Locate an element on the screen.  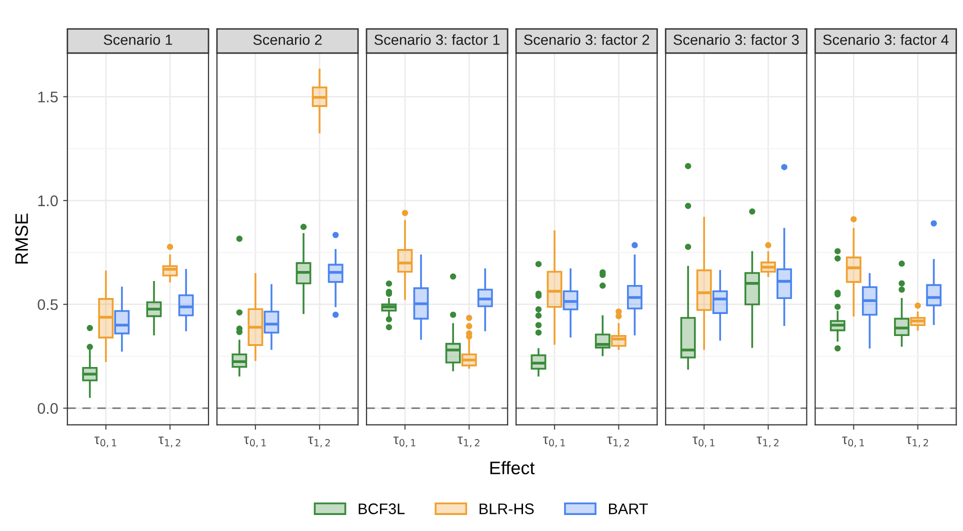
x-axis-title: Effect is located at coordinates (512, 467).